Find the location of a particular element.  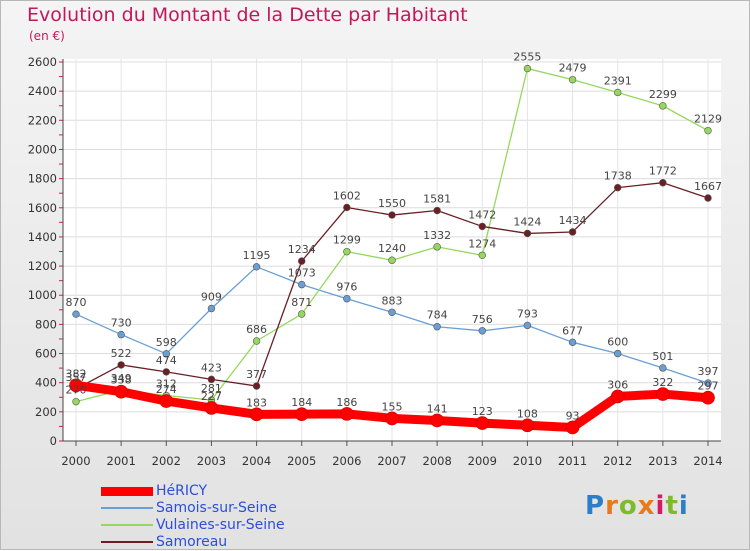

data-label: 338 is located at coordinates (121, 380).